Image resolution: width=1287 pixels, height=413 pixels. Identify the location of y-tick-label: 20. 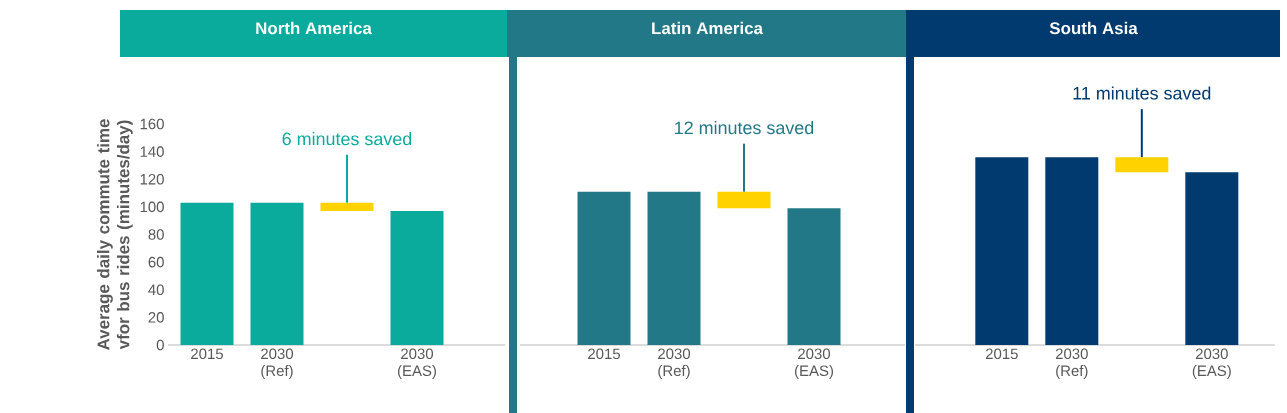
(156, 317).